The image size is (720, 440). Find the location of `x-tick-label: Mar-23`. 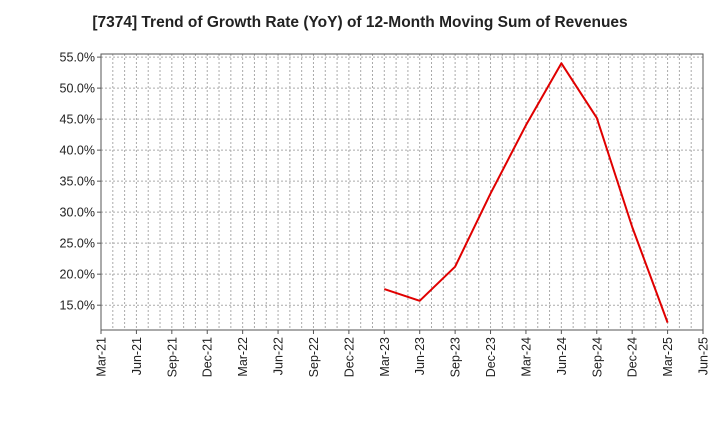

x-tick-label: Mar-23 is located at coordinates (385, 357).